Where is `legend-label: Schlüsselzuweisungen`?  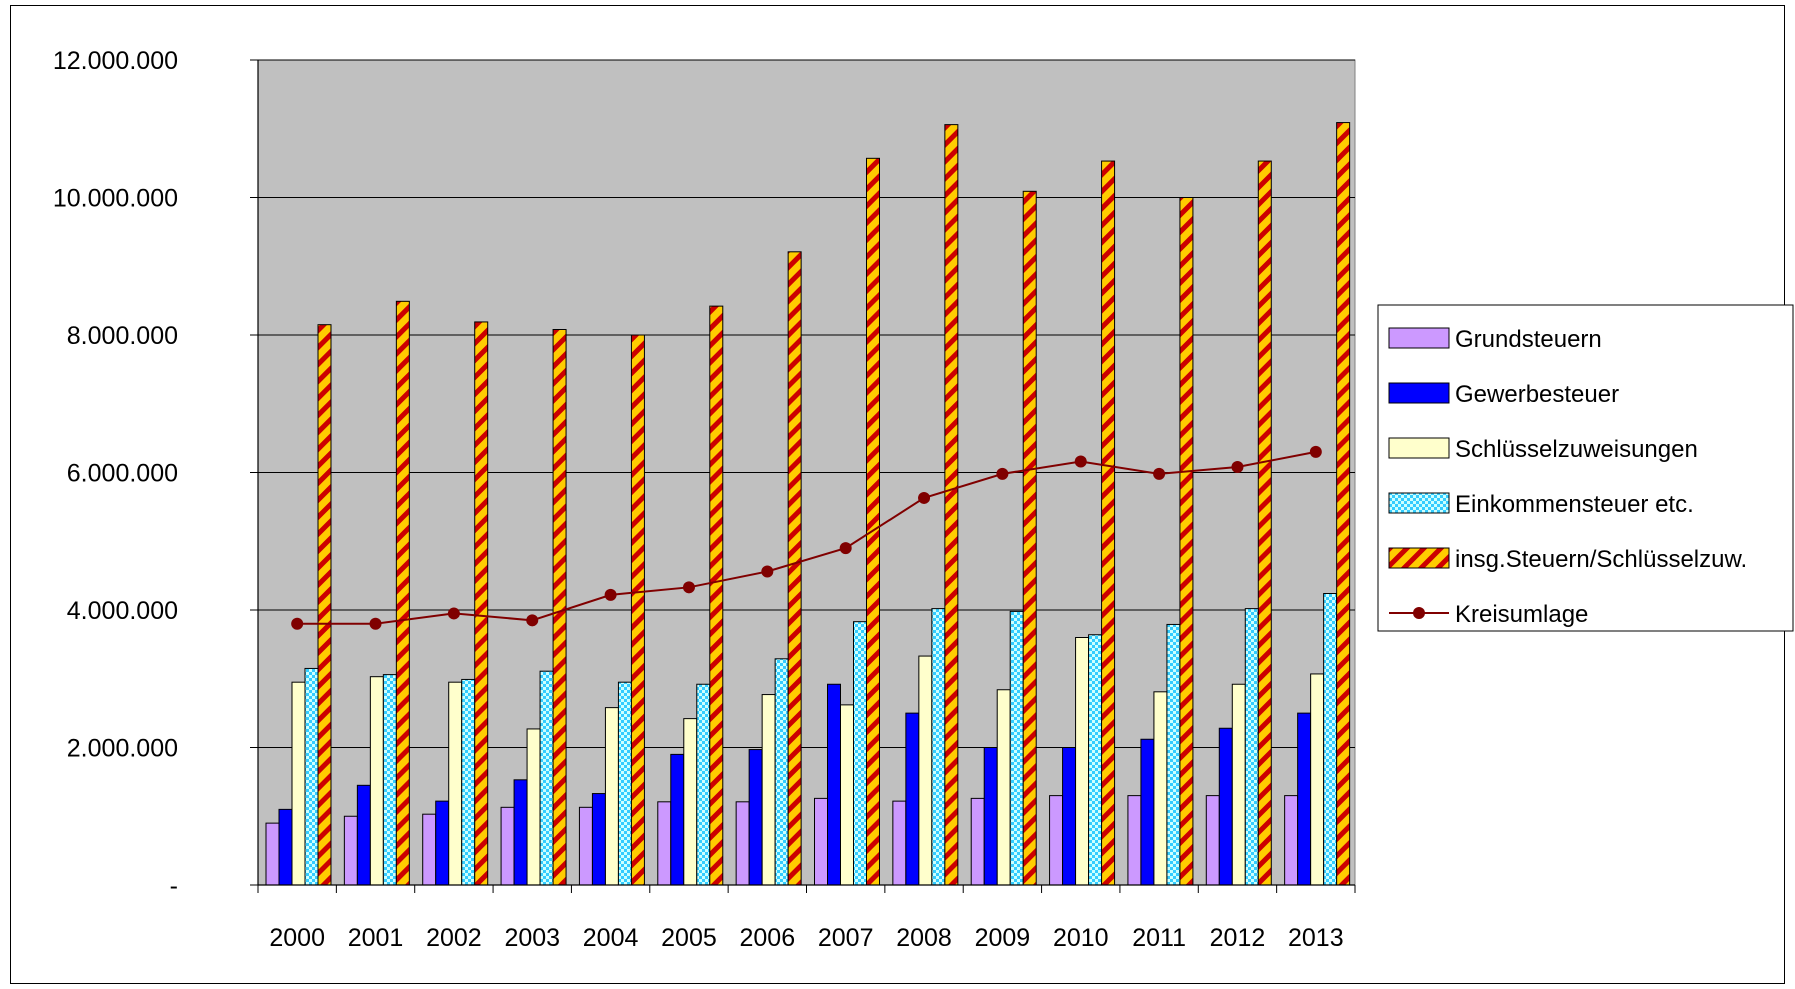 legend-label: Schlüsselzuweisungen is located at coordinates (1576, 449).